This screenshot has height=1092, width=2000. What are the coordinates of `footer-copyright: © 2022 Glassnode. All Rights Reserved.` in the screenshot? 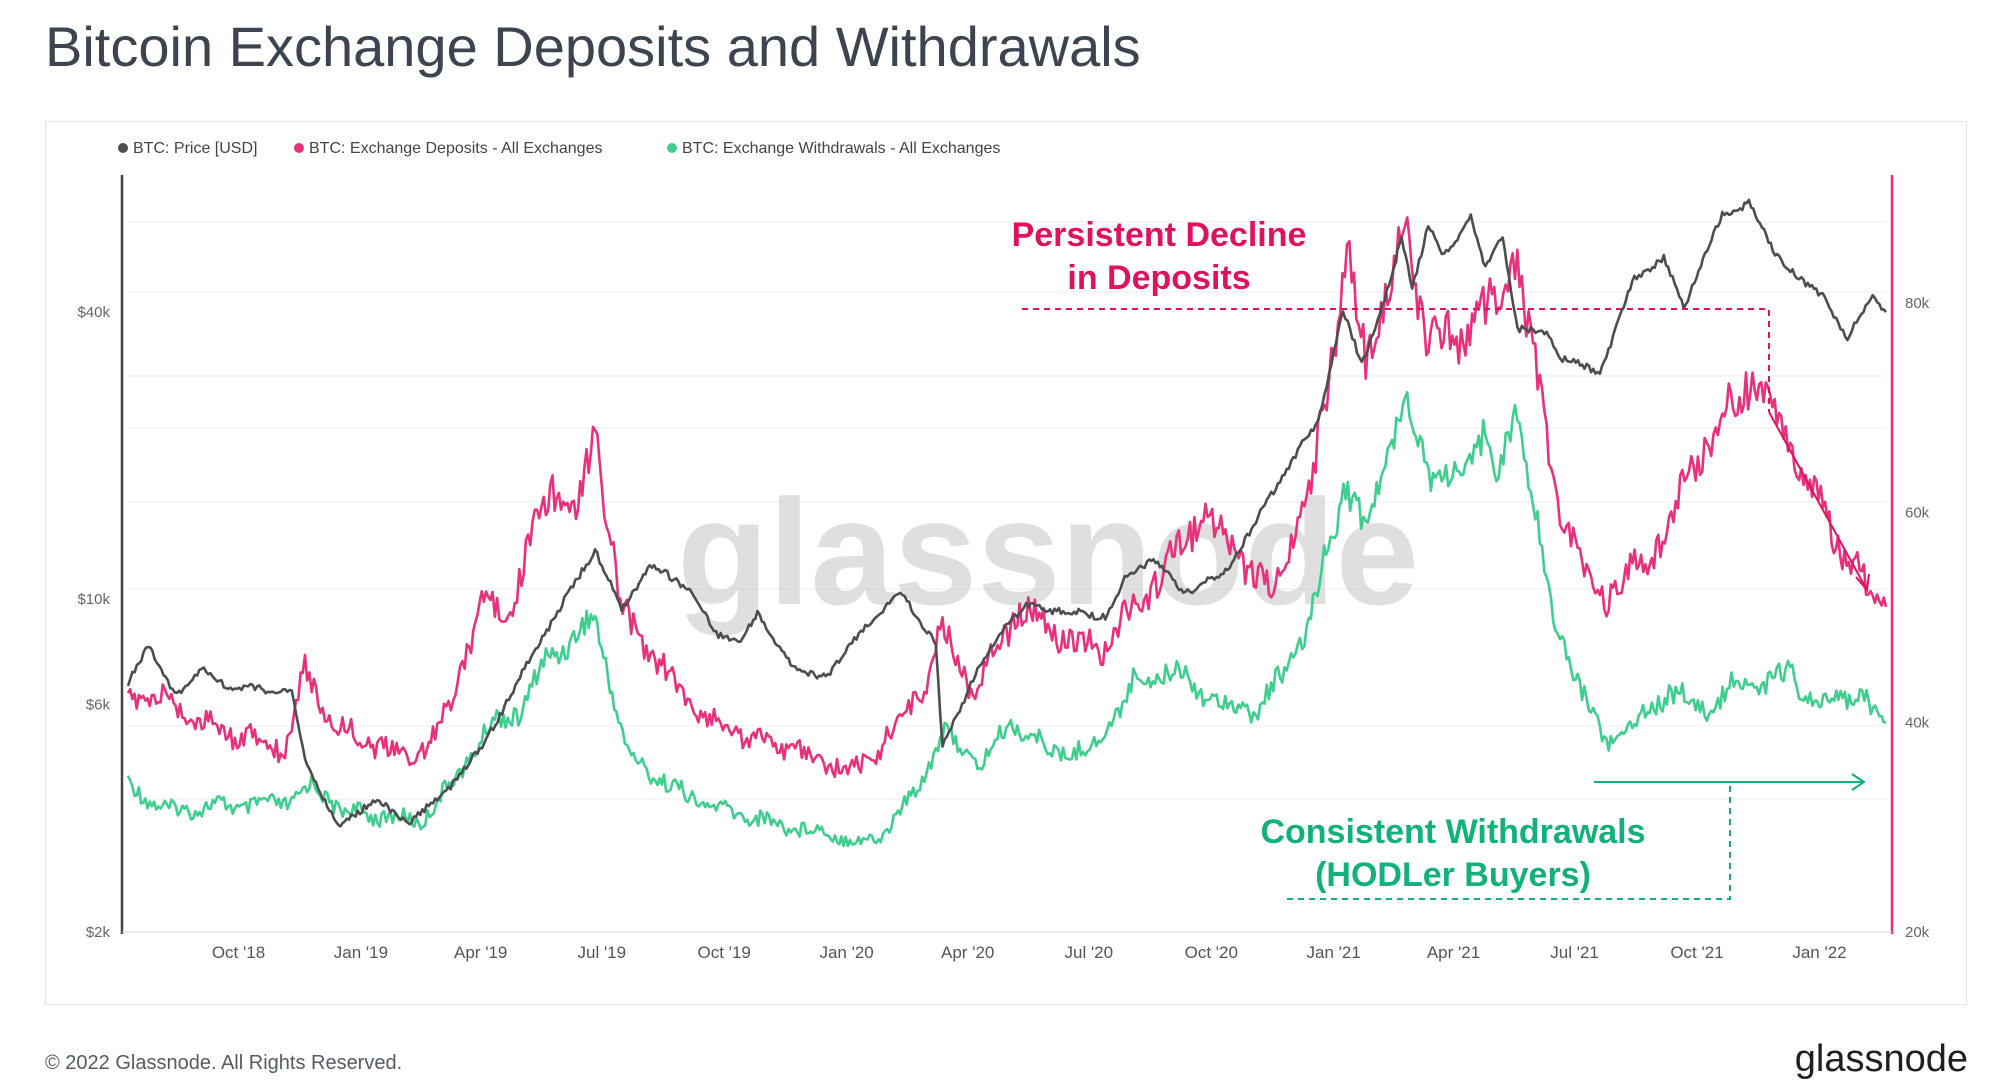 It's located at (224, 1063).